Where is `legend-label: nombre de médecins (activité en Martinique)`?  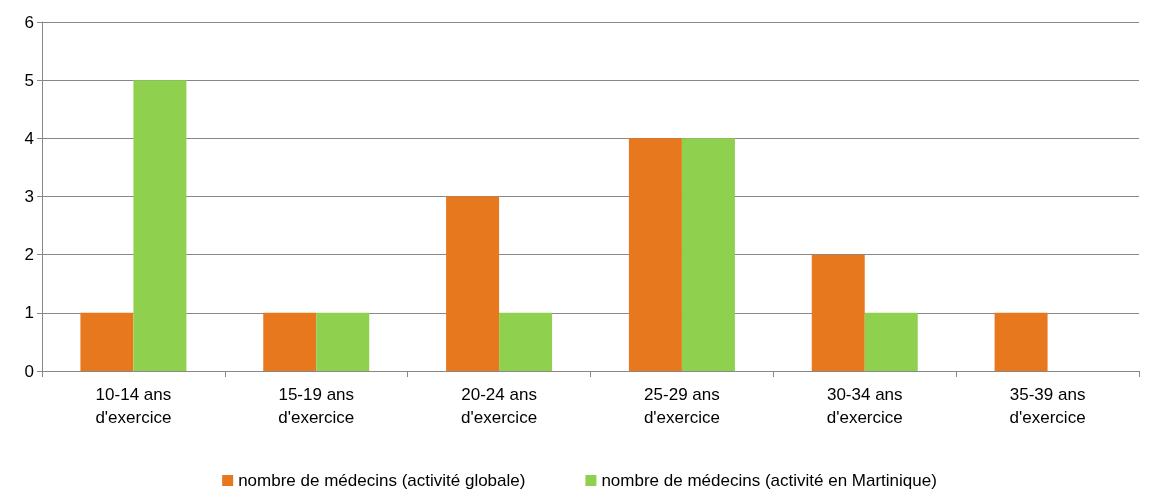
legend-label: nombre de médecins (activité en Martinique) is located at coordinates (769, 480).